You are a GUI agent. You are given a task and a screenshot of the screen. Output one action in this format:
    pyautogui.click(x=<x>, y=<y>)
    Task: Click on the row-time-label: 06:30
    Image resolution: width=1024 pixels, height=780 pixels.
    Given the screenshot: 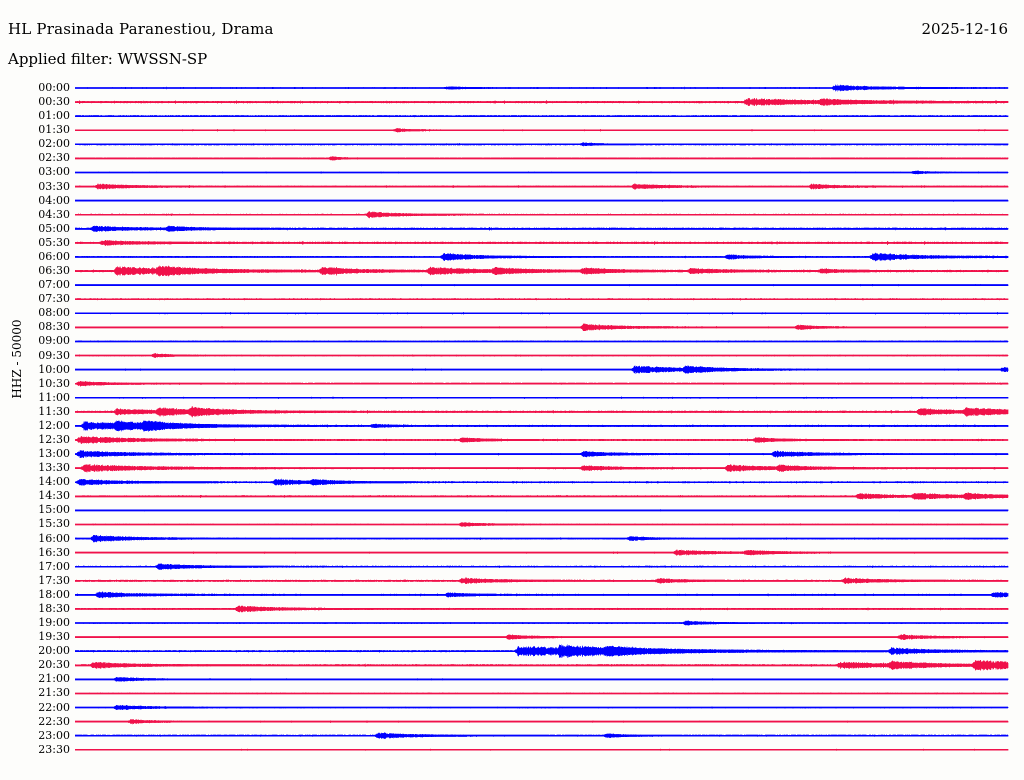 What is the action you would take?
    pyautogui.click(x=54, y=271)
    